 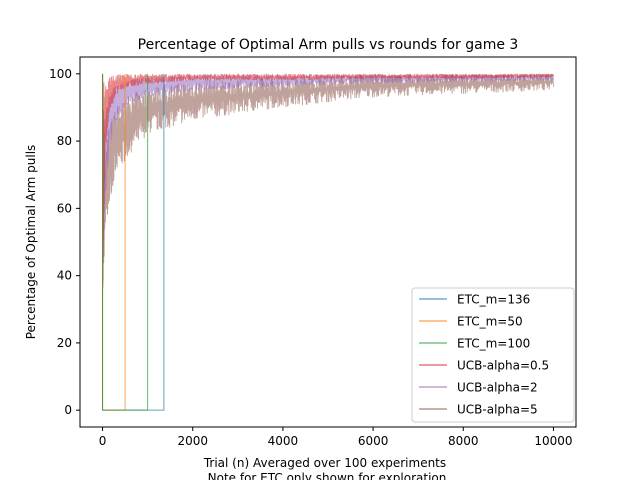 I want to click on x-axis-label-note: Note for ETC only shown for exploration, so click(x=327, y=475).